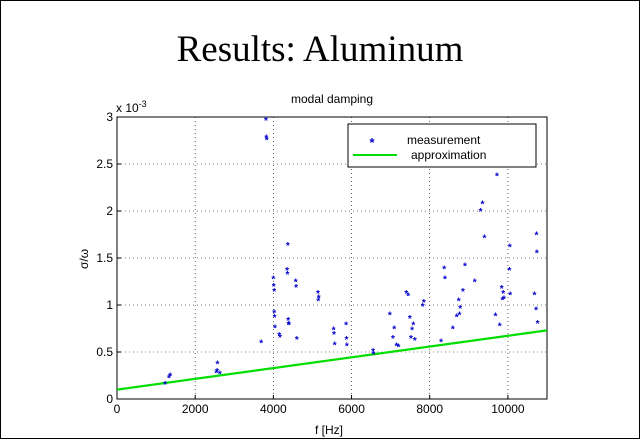 The height and width of the screenshot is (439, 640). What do you see at coordinates (332, 99) in the screenshot?
I see `chart-title: modal damping` at bounding box center [332, 99].